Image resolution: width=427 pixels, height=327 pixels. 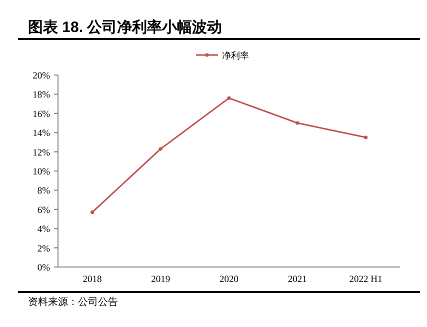 What do you see at coordinates (43, 230) in the screenshot?
I see `y-tick-label: 4%` at bounding box center [43, 230].